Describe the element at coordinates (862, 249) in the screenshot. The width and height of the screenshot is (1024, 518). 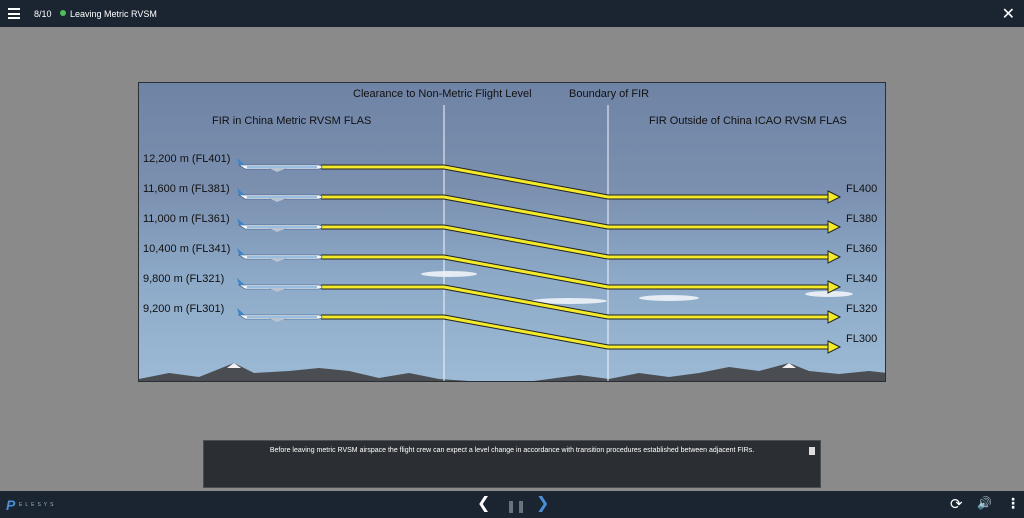
I see `icao-level-label: FL360` at that location.